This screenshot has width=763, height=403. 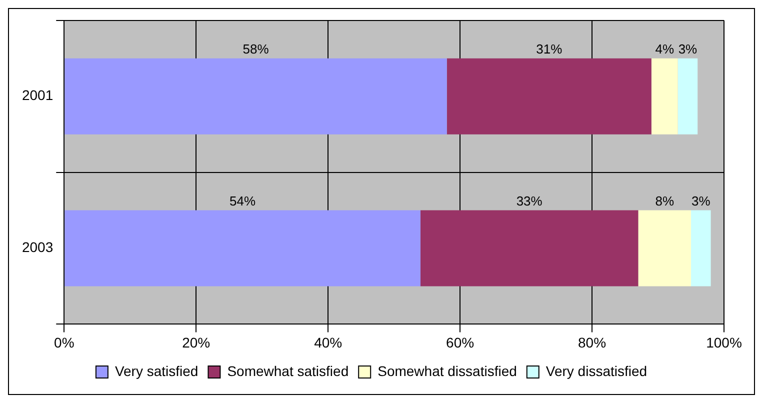 I want to click on y-tick-label: 2001, so click(x=38, y=95).